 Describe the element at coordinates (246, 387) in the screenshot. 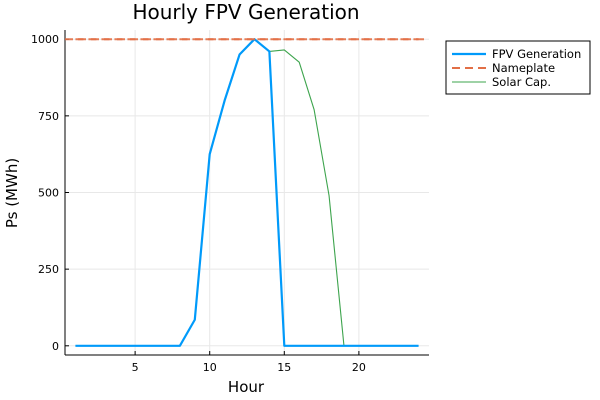

I see `x-axis-label: Hour` at that location.